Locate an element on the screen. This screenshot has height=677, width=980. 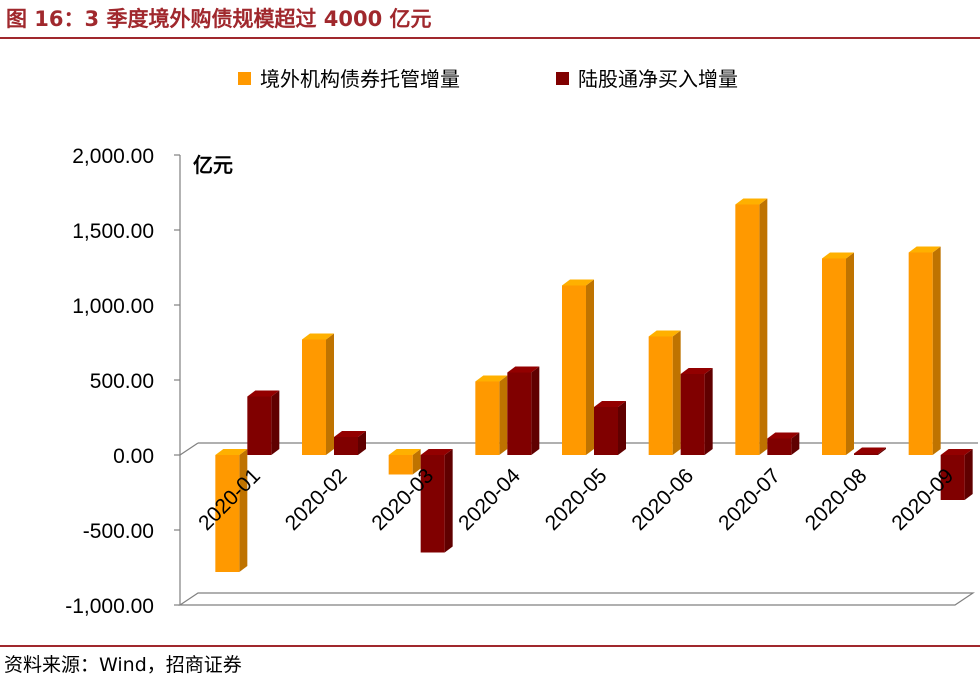
x-tick-label: 2020-05 is located at coordinates (576, 499).